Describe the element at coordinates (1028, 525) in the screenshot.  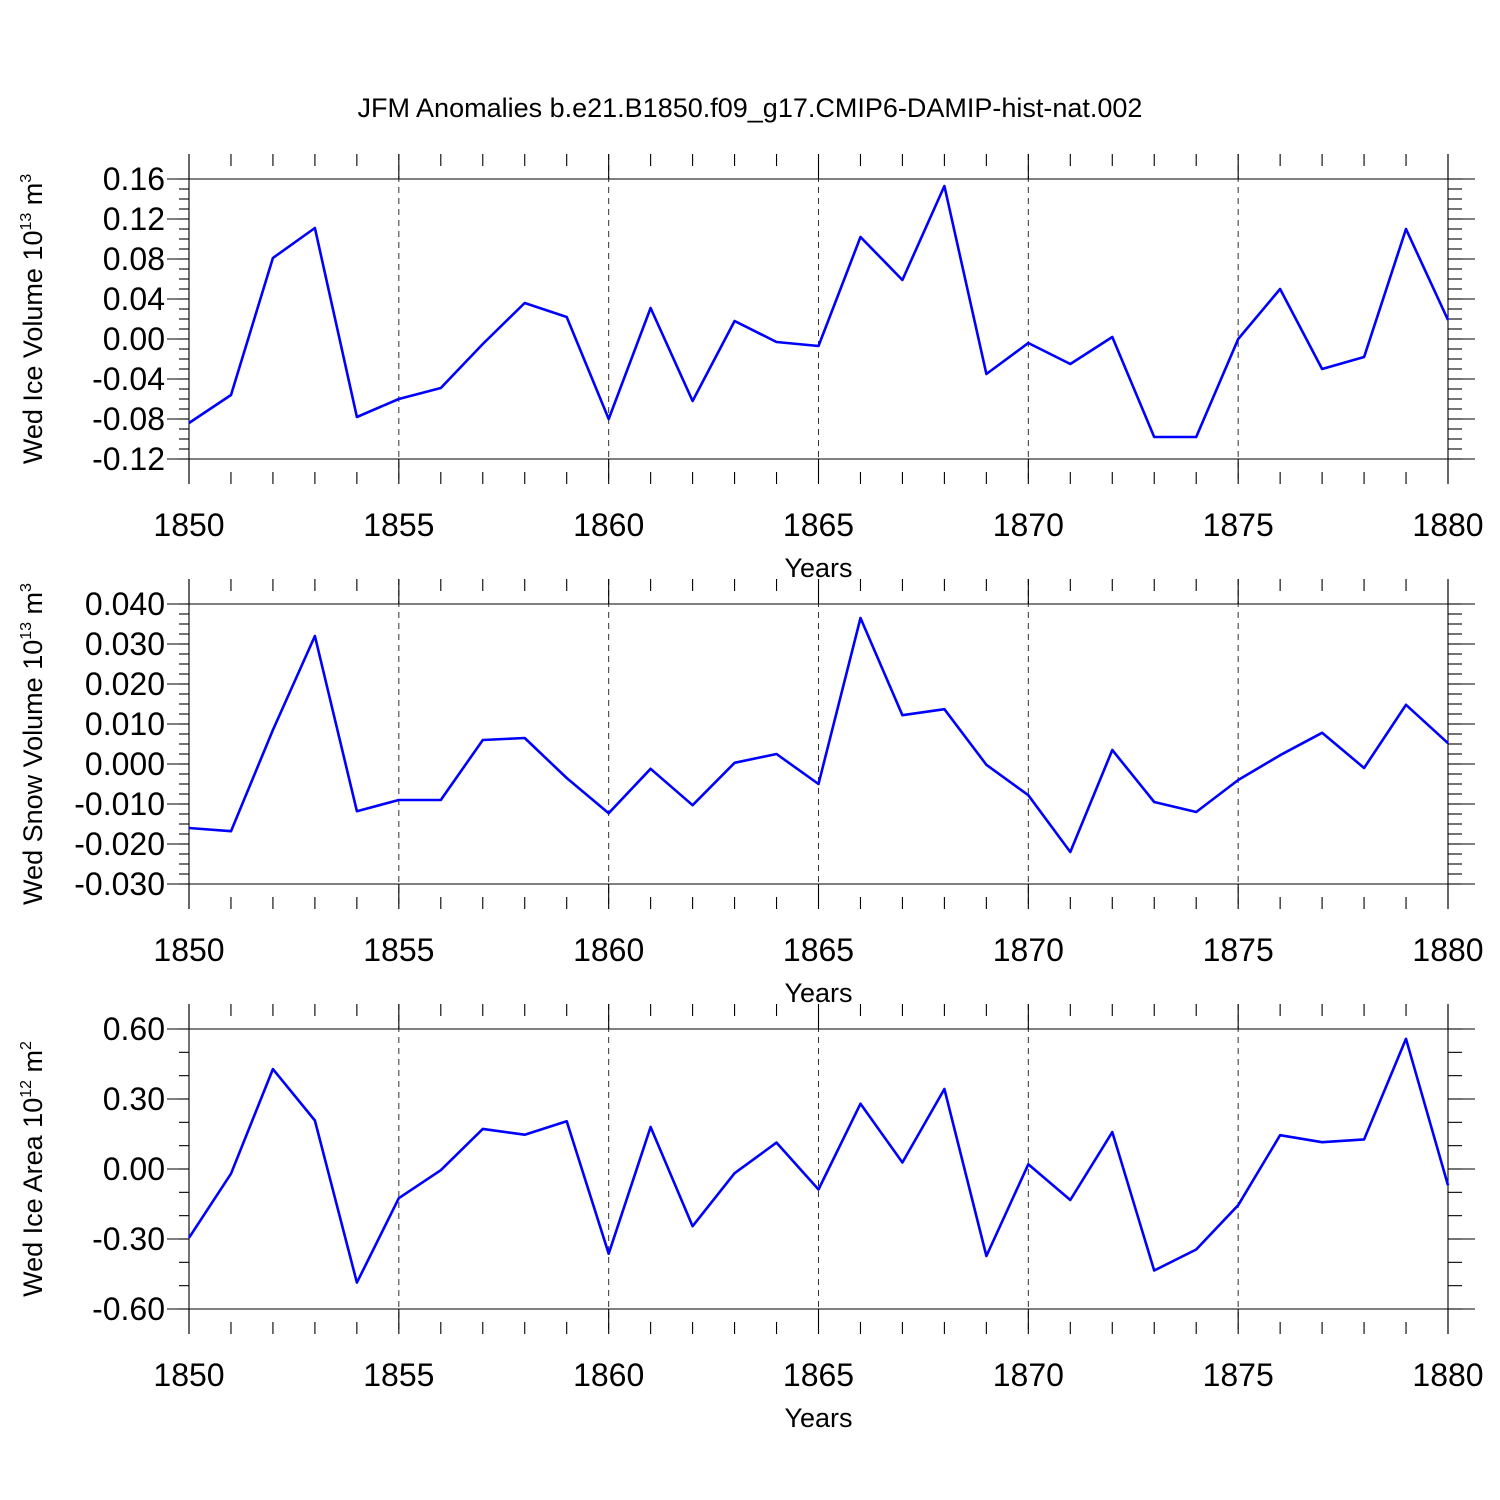
I see `panel0-xtick-label: 1870` at that location.